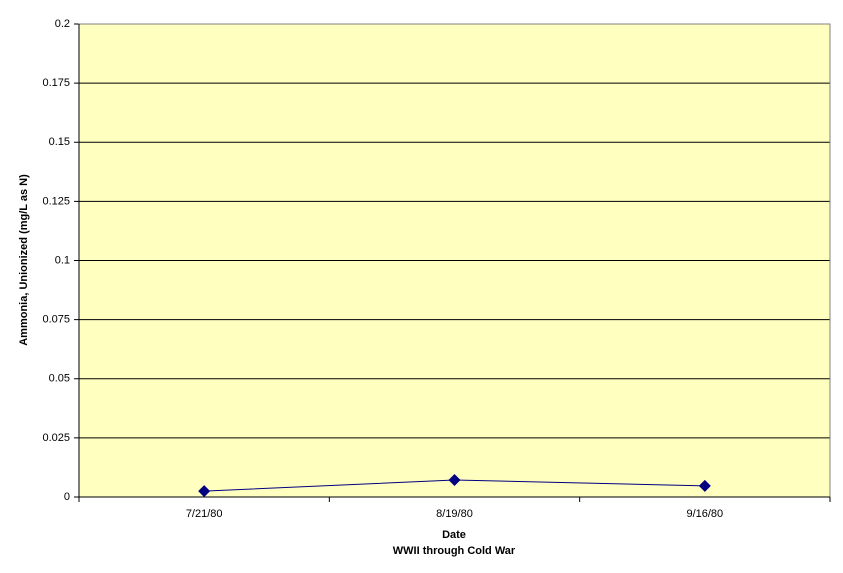  What do you see at coordinates (454, 514) in the screenshot?
I see `x-tick-label: 8/19/80` at bounding box center [454, 514].